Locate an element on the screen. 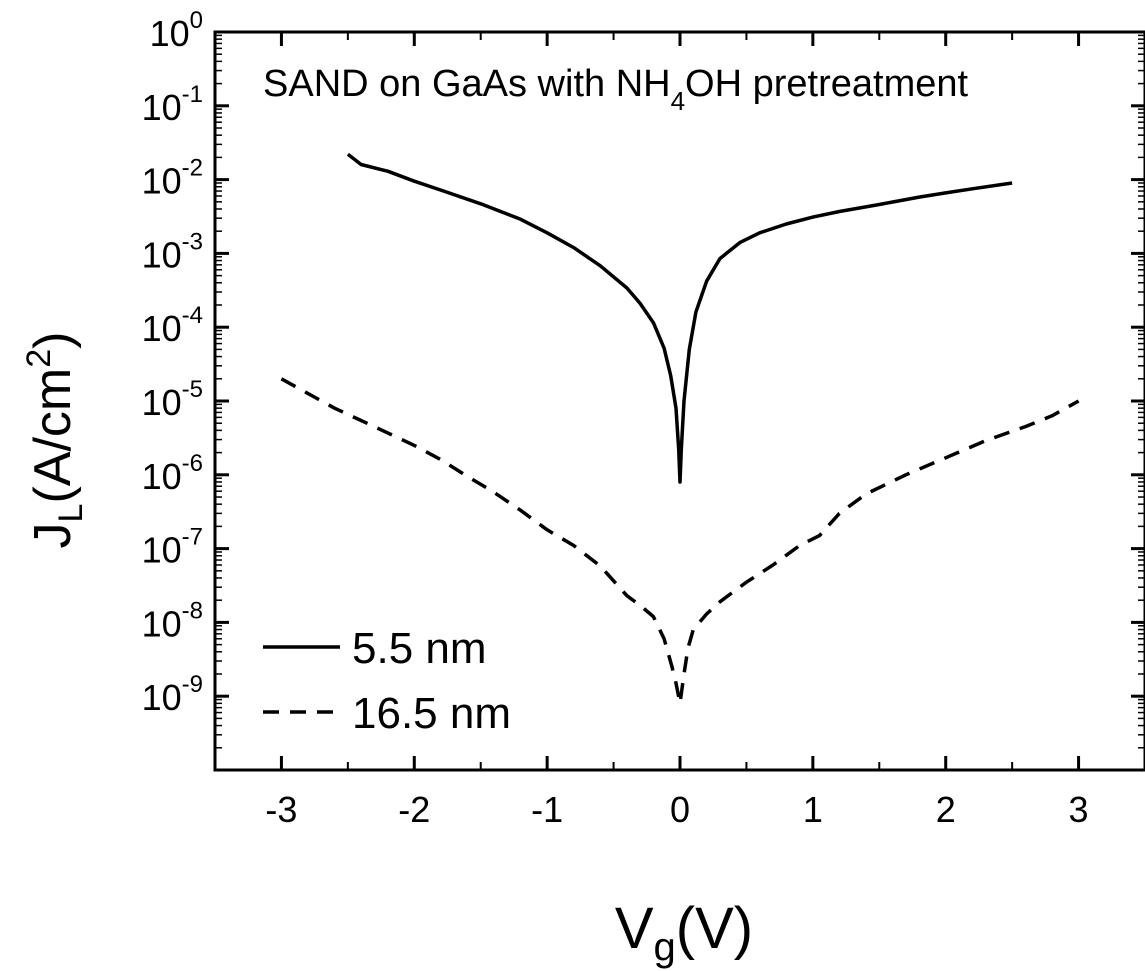 This screenshot has height=971, width=1145. y-tick-label: 10⁻⁹ is located at coordinates (172, 694).